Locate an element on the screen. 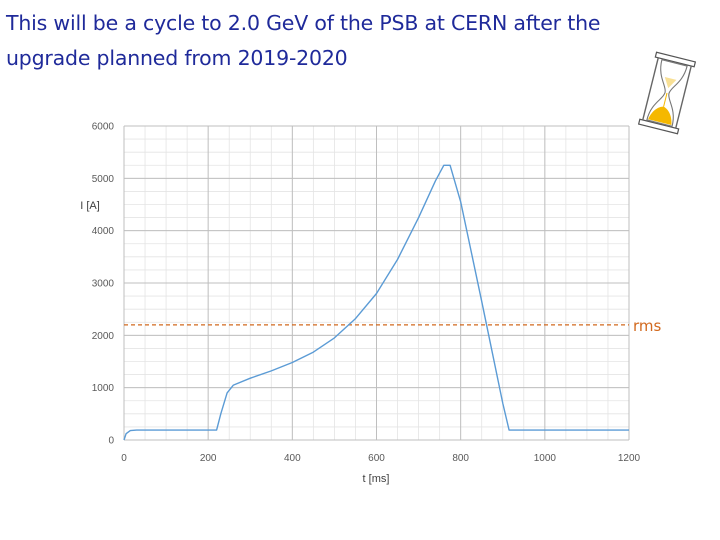 The width and height of the screenshot is (720, 540). x-tick-label: 800 is located at coordinates (460, 458).